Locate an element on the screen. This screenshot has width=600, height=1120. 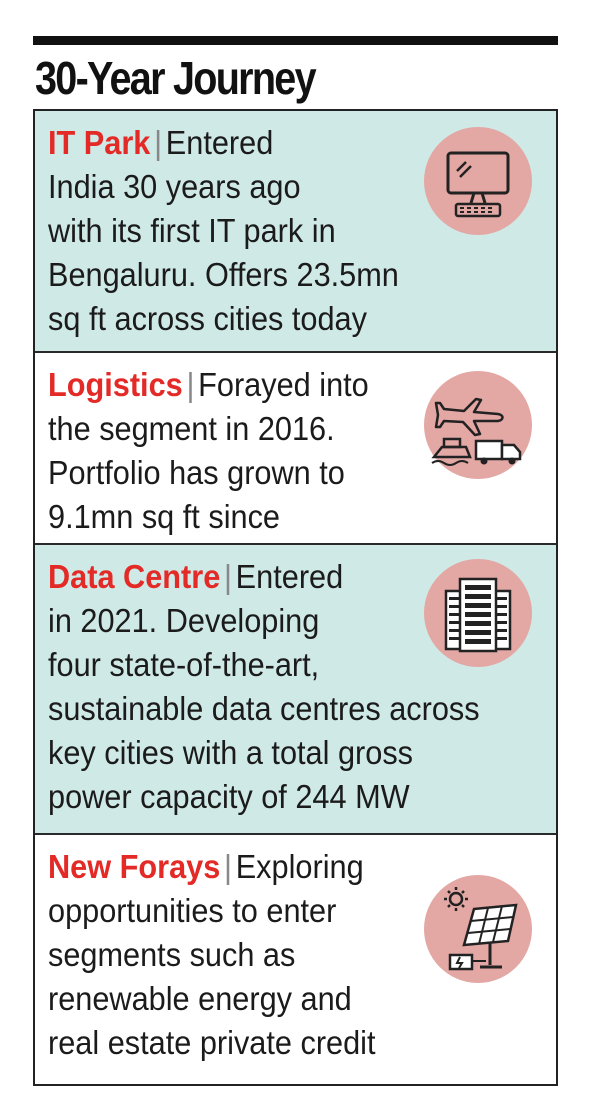
computer-icon is located at coordinates (478, 181).